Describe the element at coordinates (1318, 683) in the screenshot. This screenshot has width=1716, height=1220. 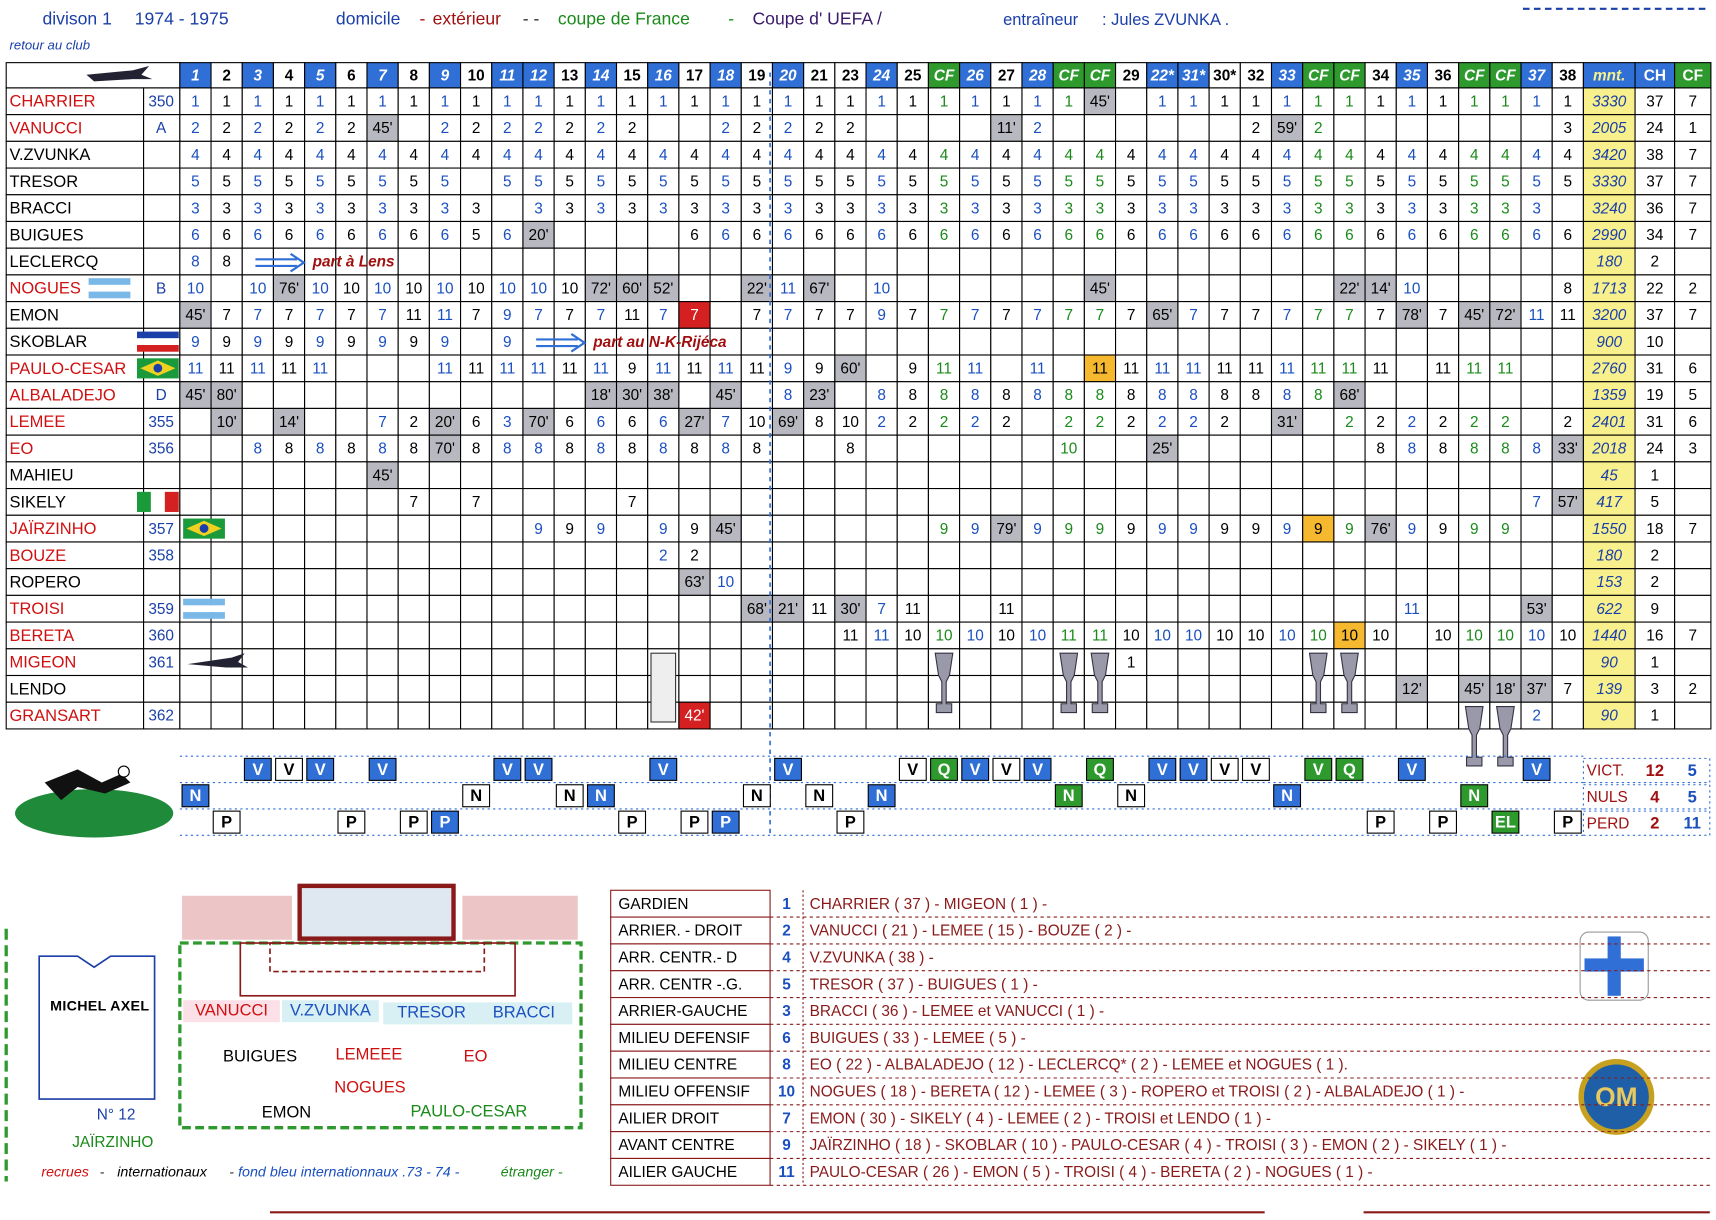
I see `trophy-icon` at that location.